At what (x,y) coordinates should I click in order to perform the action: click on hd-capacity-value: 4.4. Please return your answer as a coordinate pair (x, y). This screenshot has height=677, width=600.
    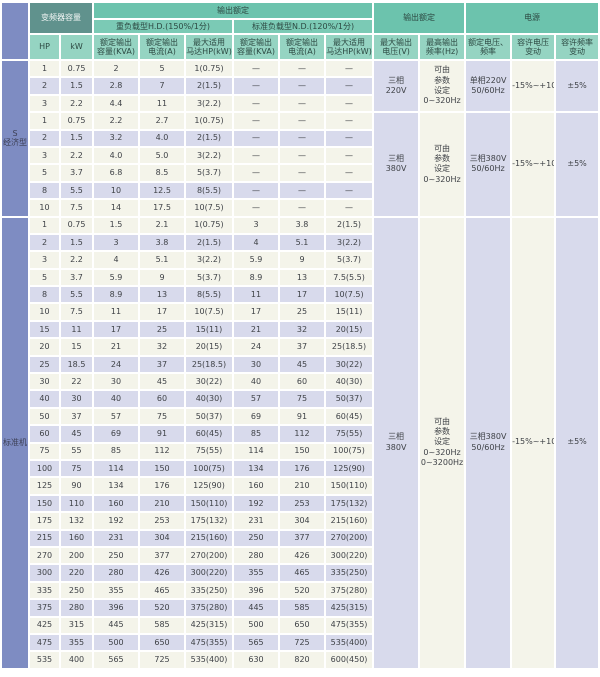
    Looking at the image, I should click on (116, 103).